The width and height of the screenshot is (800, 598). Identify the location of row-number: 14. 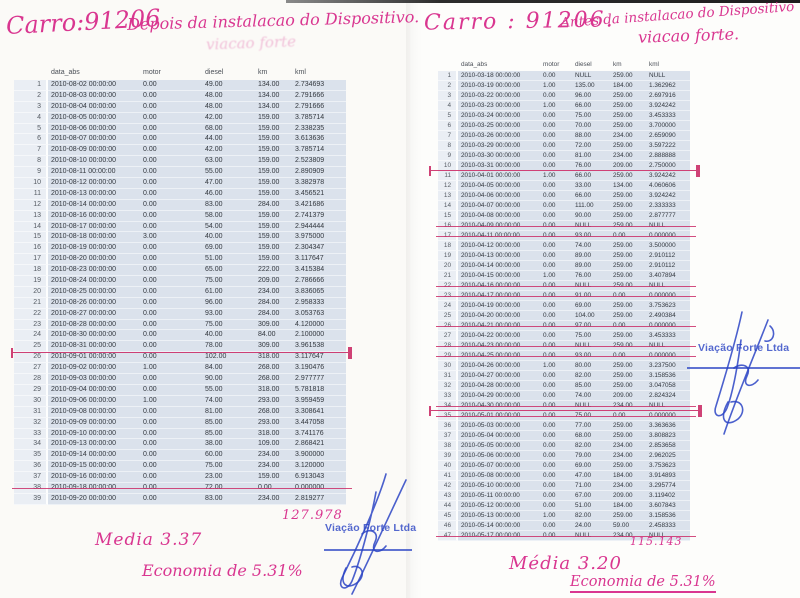
(448, 206).